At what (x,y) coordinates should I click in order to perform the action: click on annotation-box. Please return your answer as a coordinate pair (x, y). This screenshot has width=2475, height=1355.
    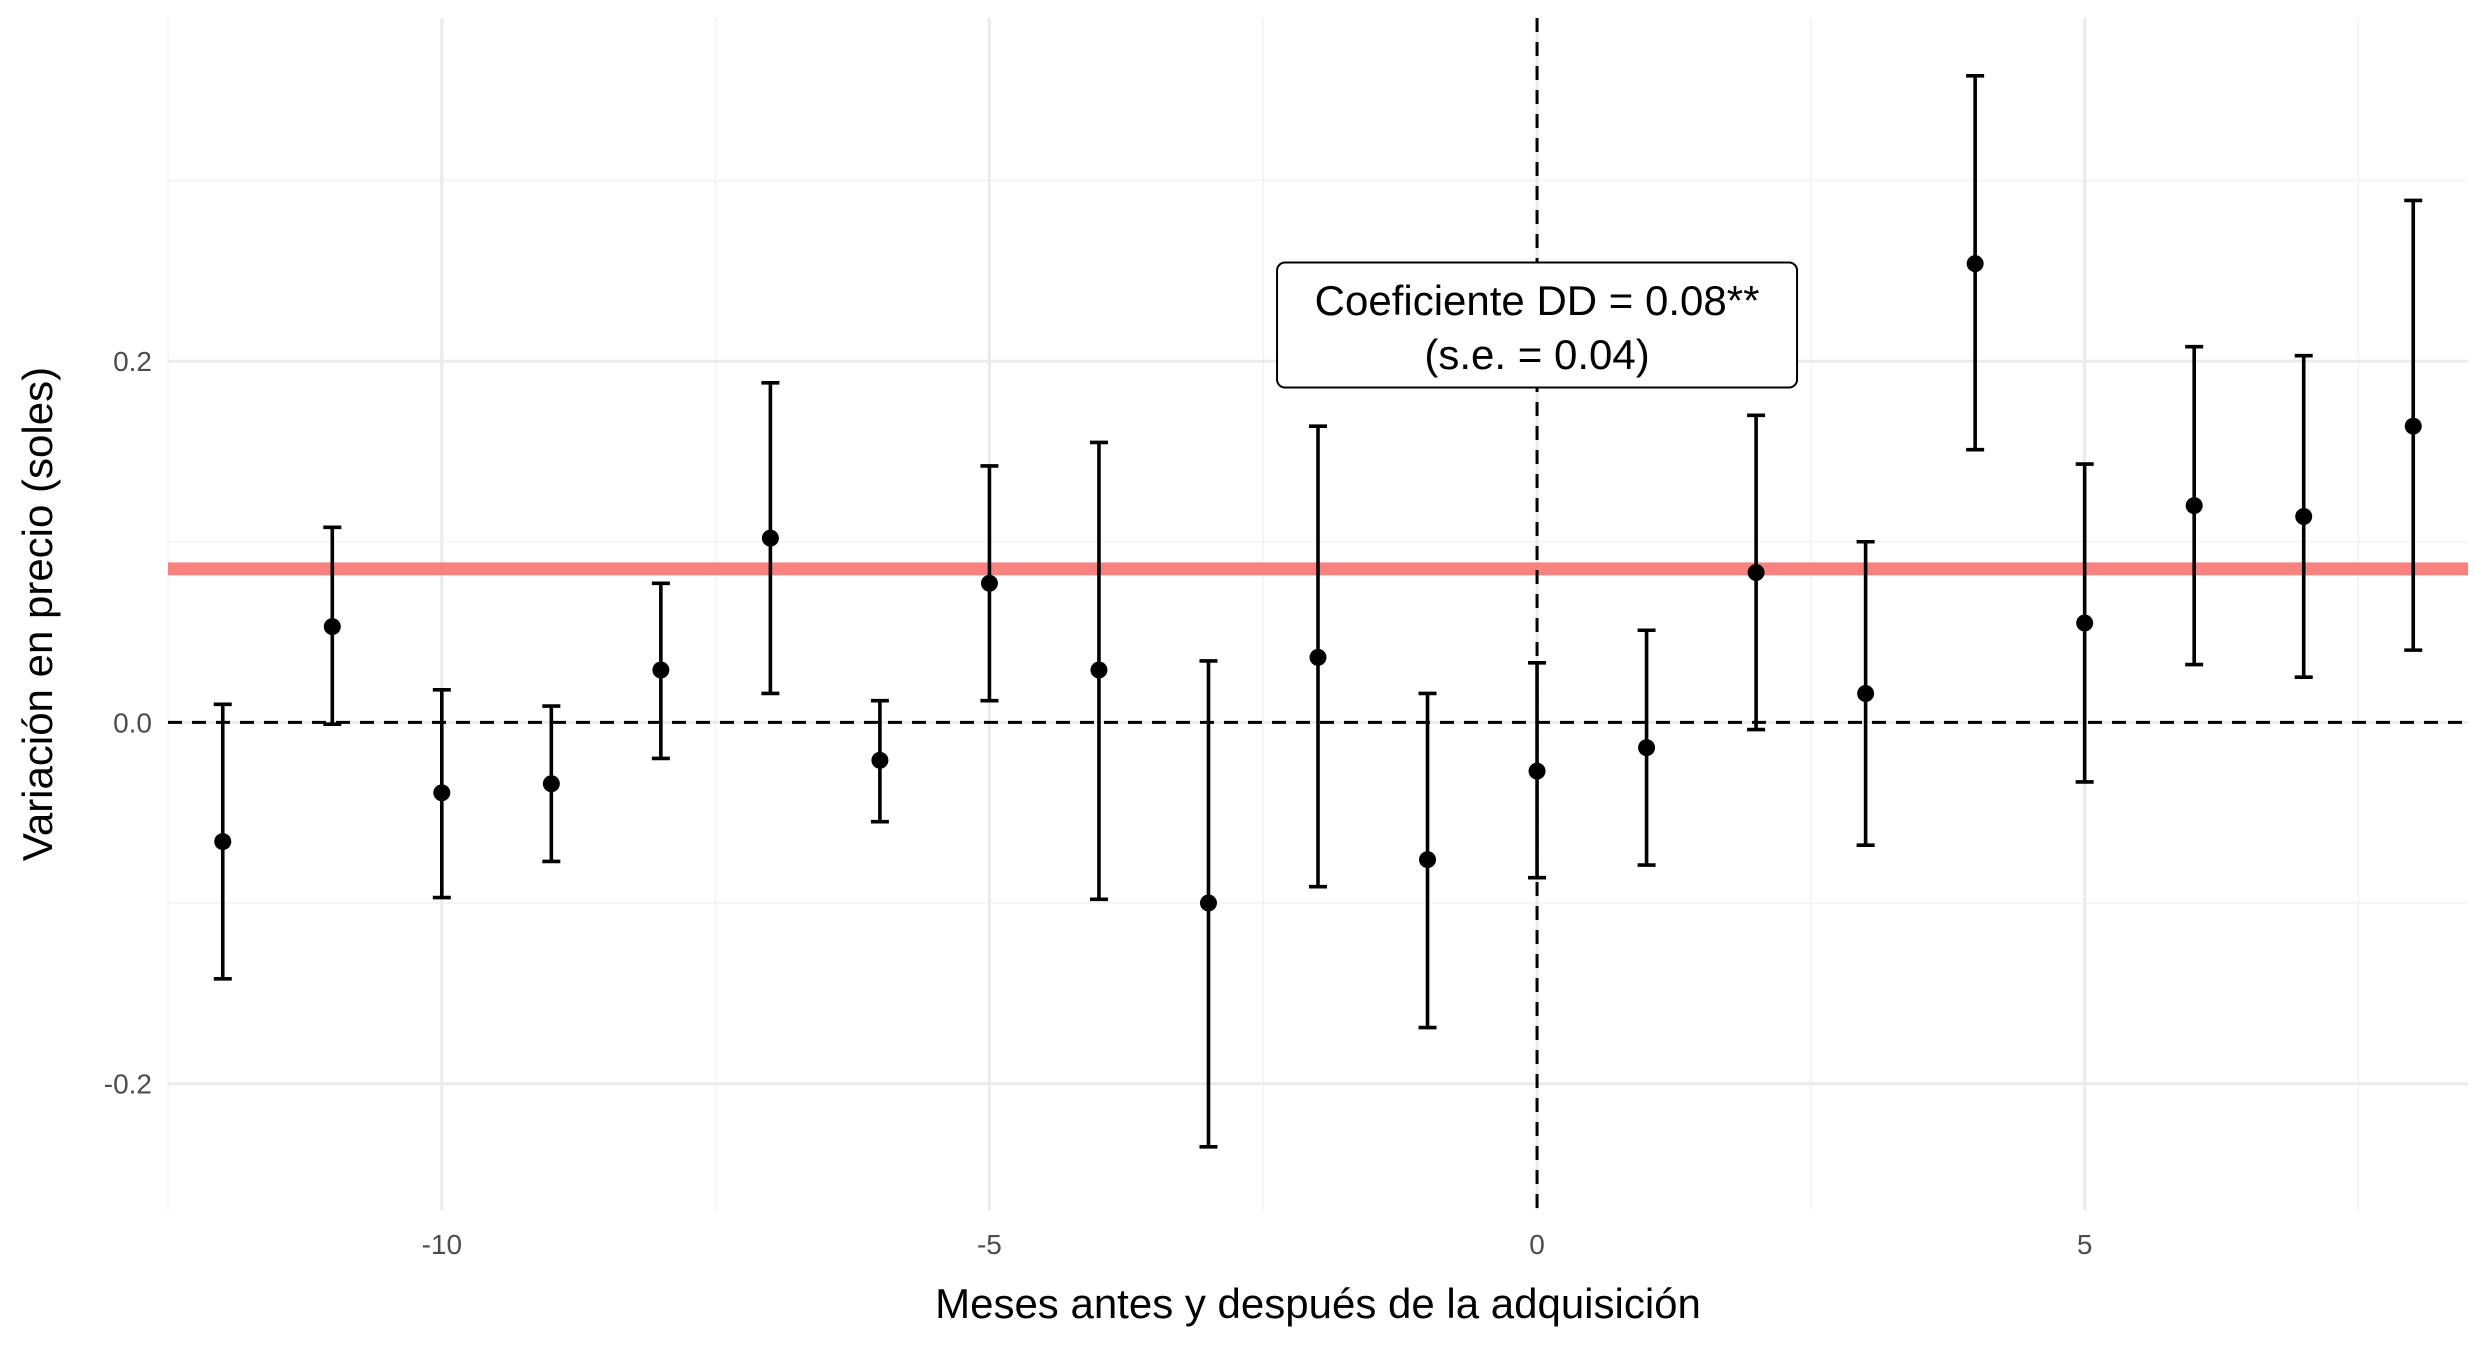
    Looking at the image, I should click on (1537, 325).